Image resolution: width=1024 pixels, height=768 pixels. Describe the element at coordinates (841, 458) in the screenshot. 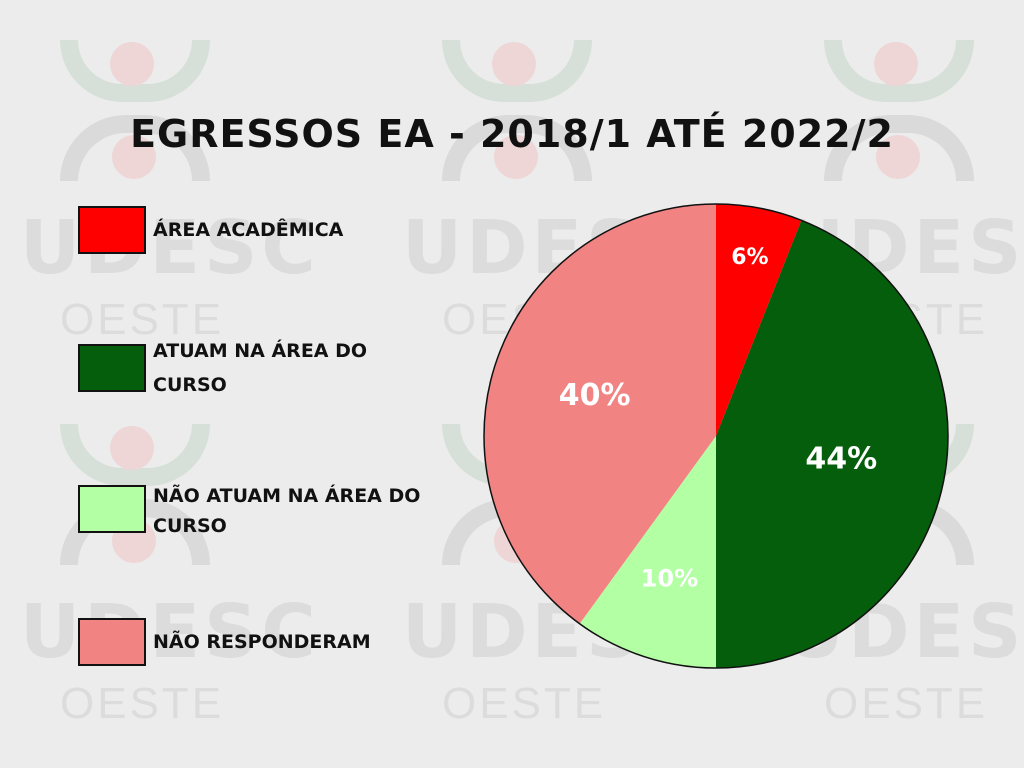

I see `slice-data-label: 44%` at that location.